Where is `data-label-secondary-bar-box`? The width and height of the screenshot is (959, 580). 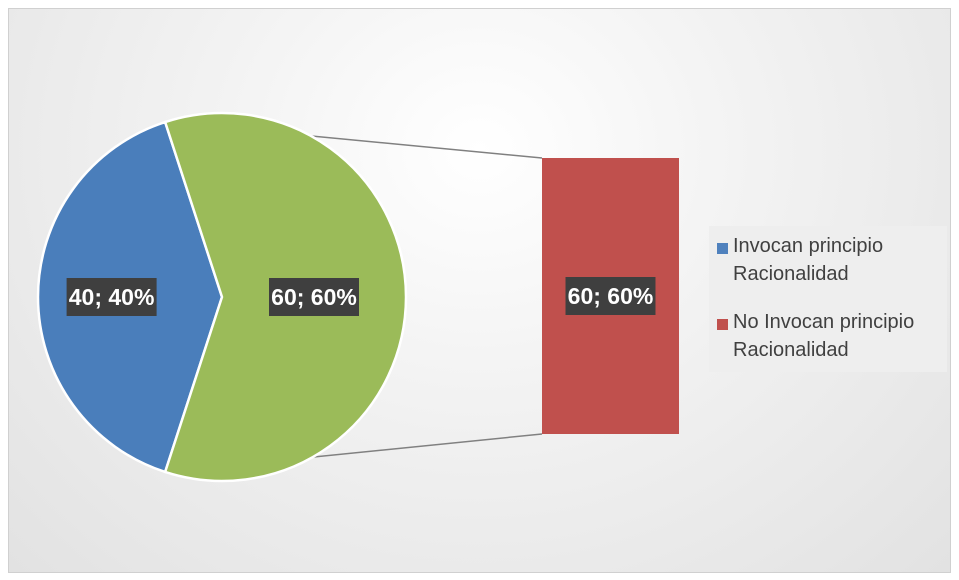 data-label-secondary-bar-box is located at coordinates (610, 296).